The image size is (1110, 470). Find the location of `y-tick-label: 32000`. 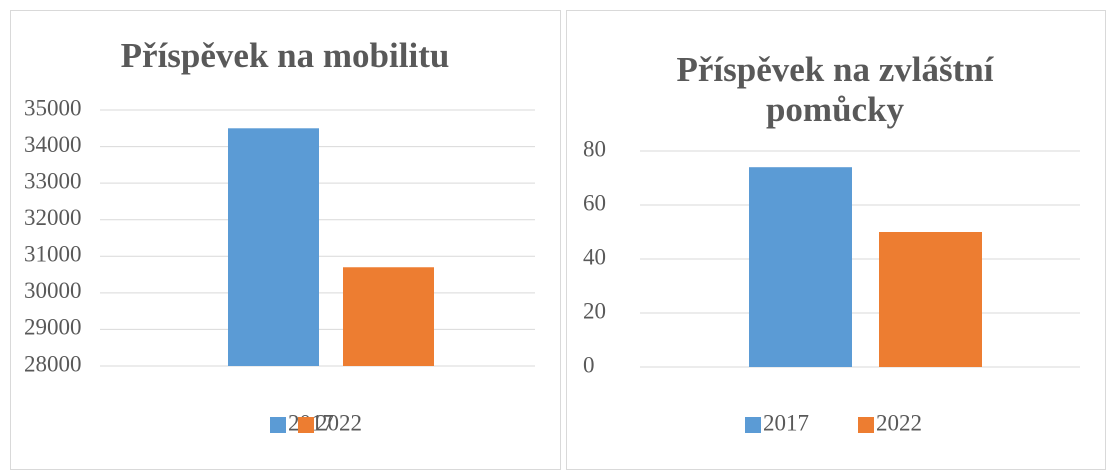

y-tick-label: 32000 is located at coordinates (53, 217).